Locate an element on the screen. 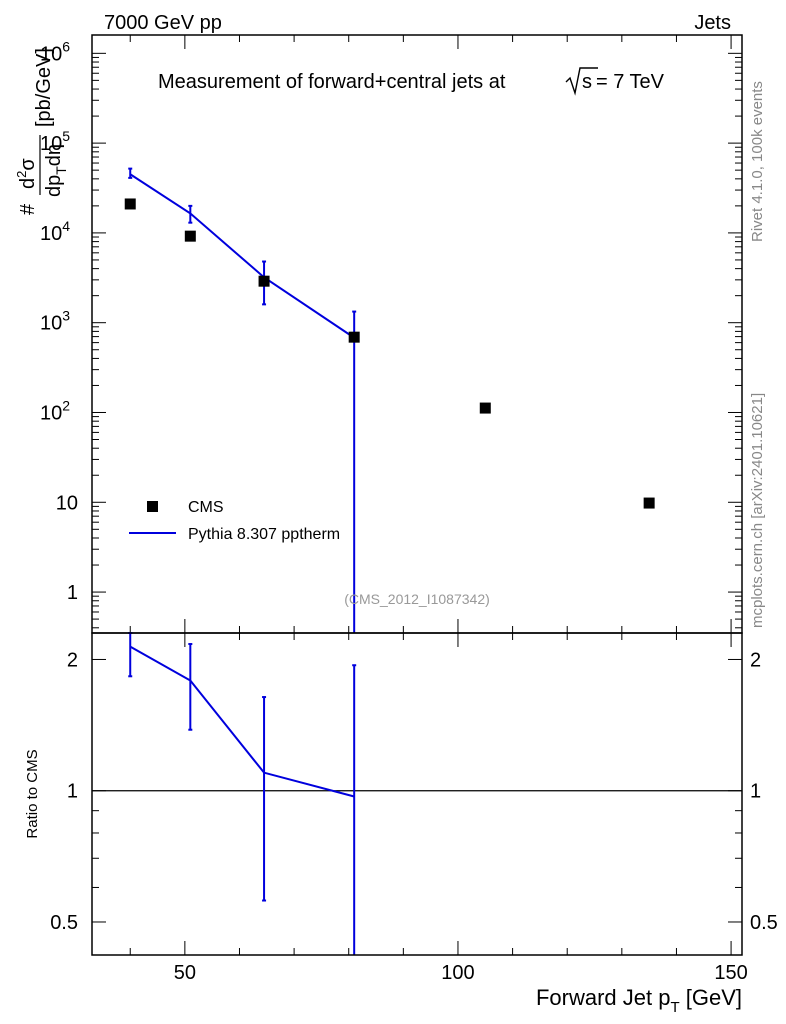 Image resolution: width=786 pixels, height=1024 pixels. ratio-y-label: Ratio to CMS is located at coordinates (32, 793).